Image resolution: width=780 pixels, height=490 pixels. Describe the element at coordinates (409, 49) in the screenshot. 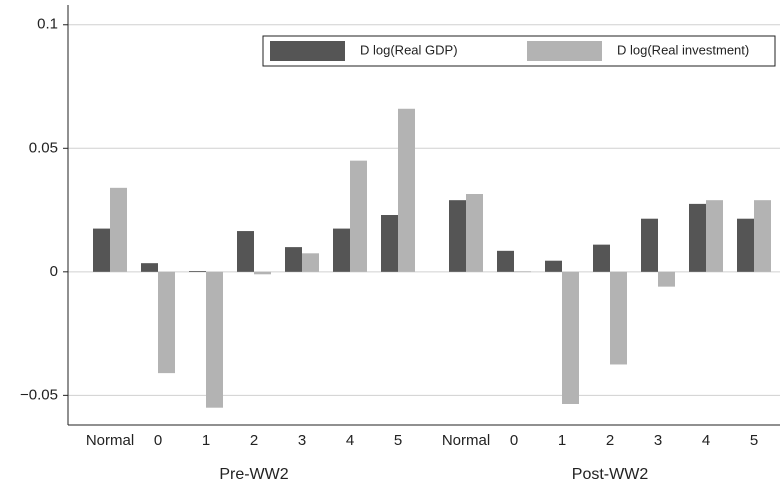

I see `legend-label: D log(Real GDP)` at that location.